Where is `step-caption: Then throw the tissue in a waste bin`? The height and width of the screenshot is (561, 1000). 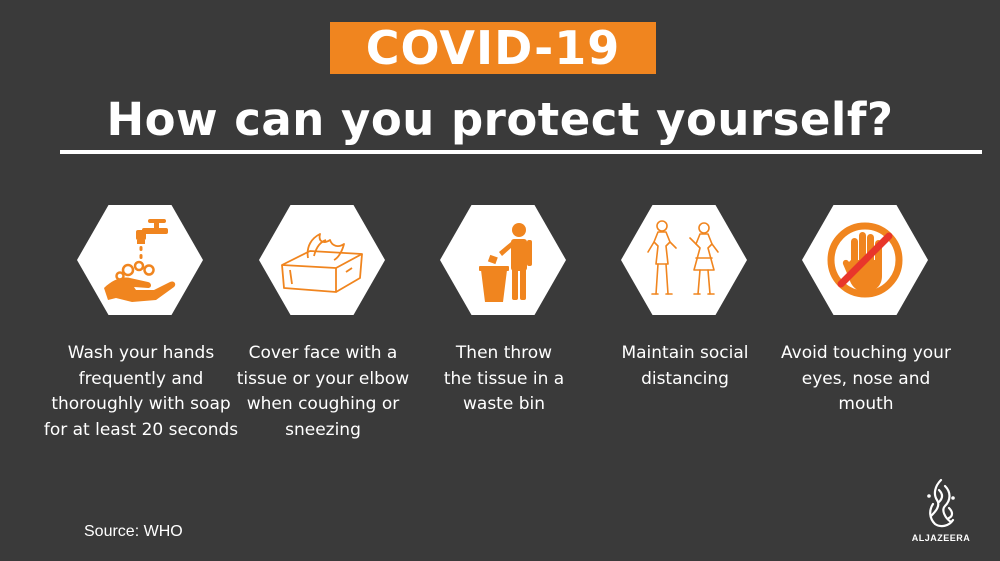 step-caption: Then throw the tissue in a waste bin is located at coordinates (504, 378).